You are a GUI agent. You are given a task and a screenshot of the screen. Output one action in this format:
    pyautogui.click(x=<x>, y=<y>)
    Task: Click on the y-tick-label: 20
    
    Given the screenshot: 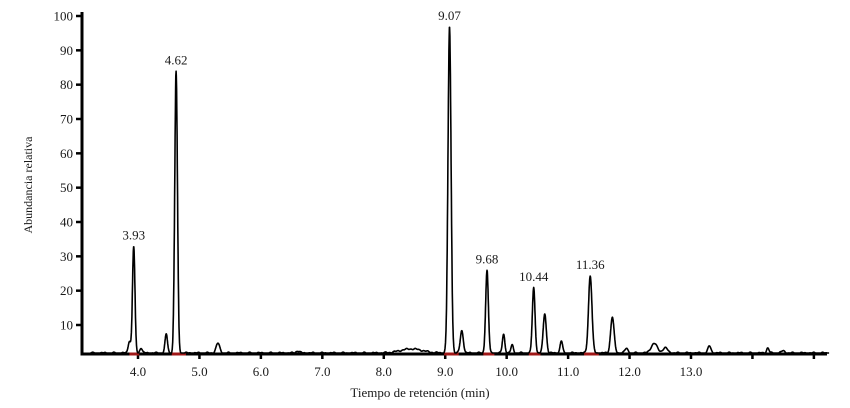 What is the action you would take?
    pyautogui.click(x=66, y=290)
    